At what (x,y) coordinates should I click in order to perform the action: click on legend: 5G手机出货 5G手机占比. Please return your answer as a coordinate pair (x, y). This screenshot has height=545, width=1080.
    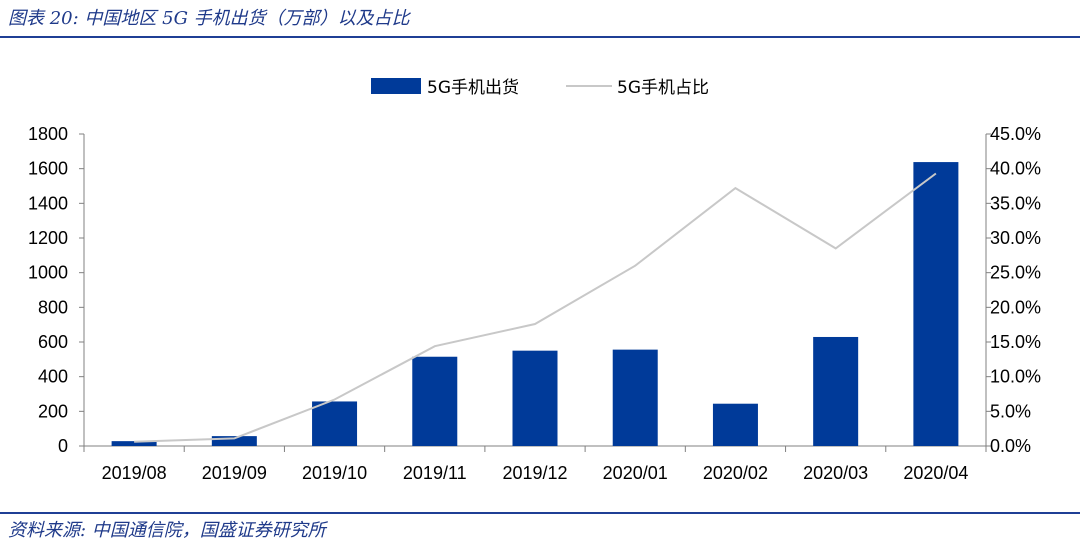
    Looking at the image, I should click on (540, 88).